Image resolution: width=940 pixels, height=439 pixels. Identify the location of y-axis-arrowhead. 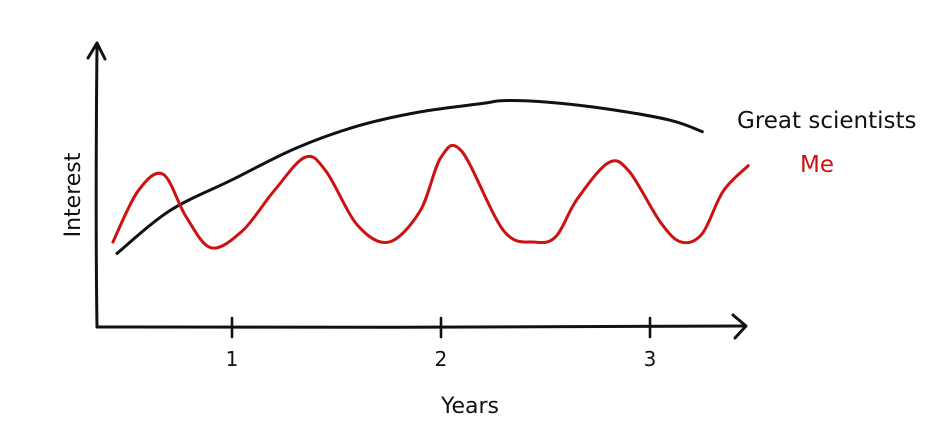
(96, 51).